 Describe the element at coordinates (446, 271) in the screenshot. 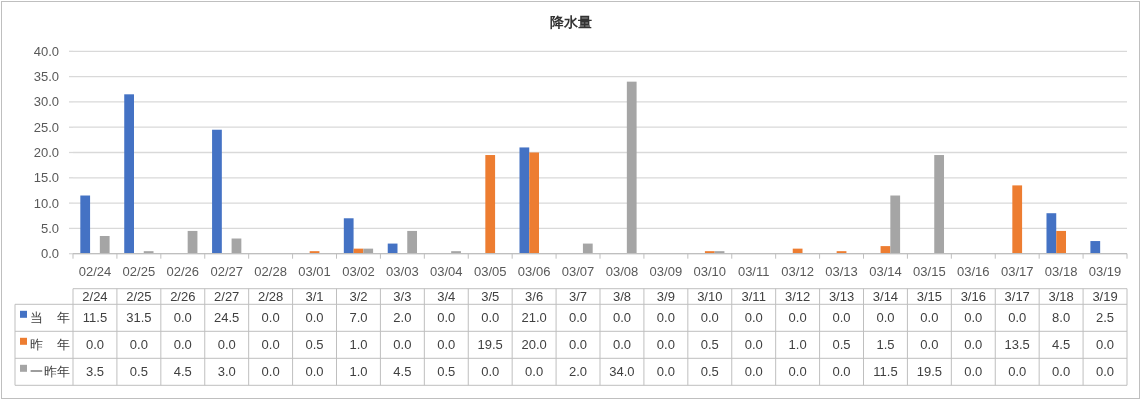

I see `x-tick-label: 03/04` at that location.